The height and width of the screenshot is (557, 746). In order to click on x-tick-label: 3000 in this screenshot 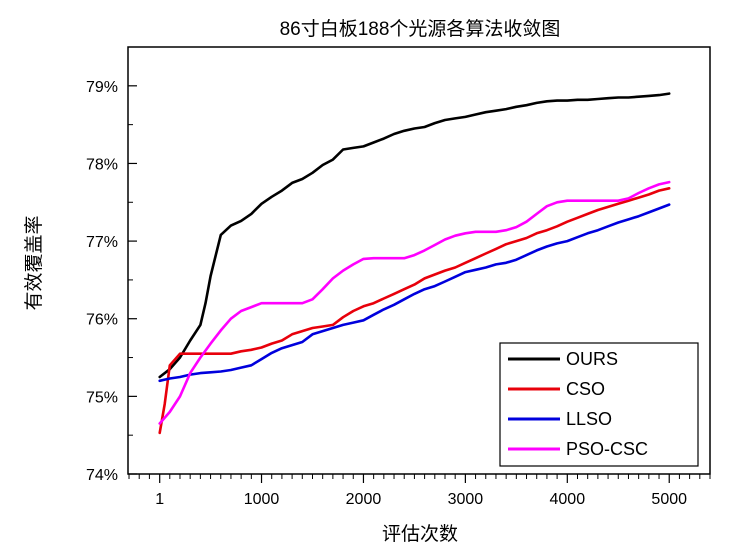, I will do `click(466, 499)`.